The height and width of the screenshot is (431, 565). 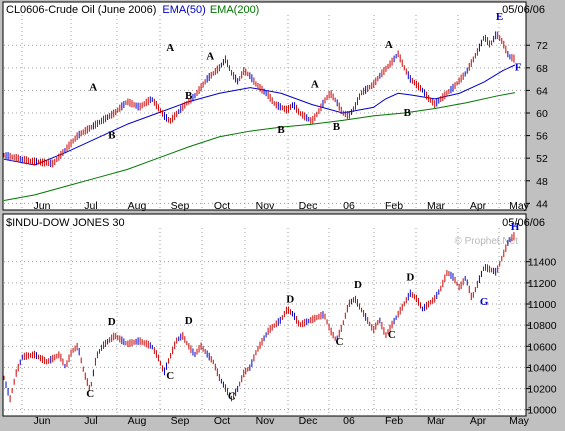 What do you see at coordinates (542, 46) in the screenshot?
I see `crude-oil-y-tick-label-7: 72` at bounding box center [542, 46].